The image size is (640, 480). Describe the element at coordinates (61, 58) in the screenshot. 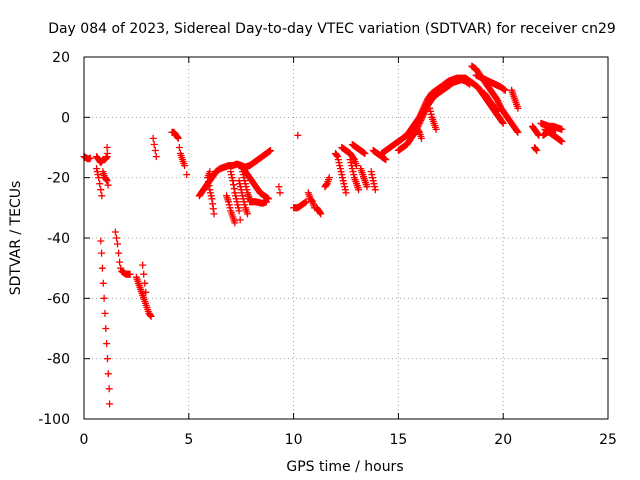

I see `y-tick-label: 20` at that location.